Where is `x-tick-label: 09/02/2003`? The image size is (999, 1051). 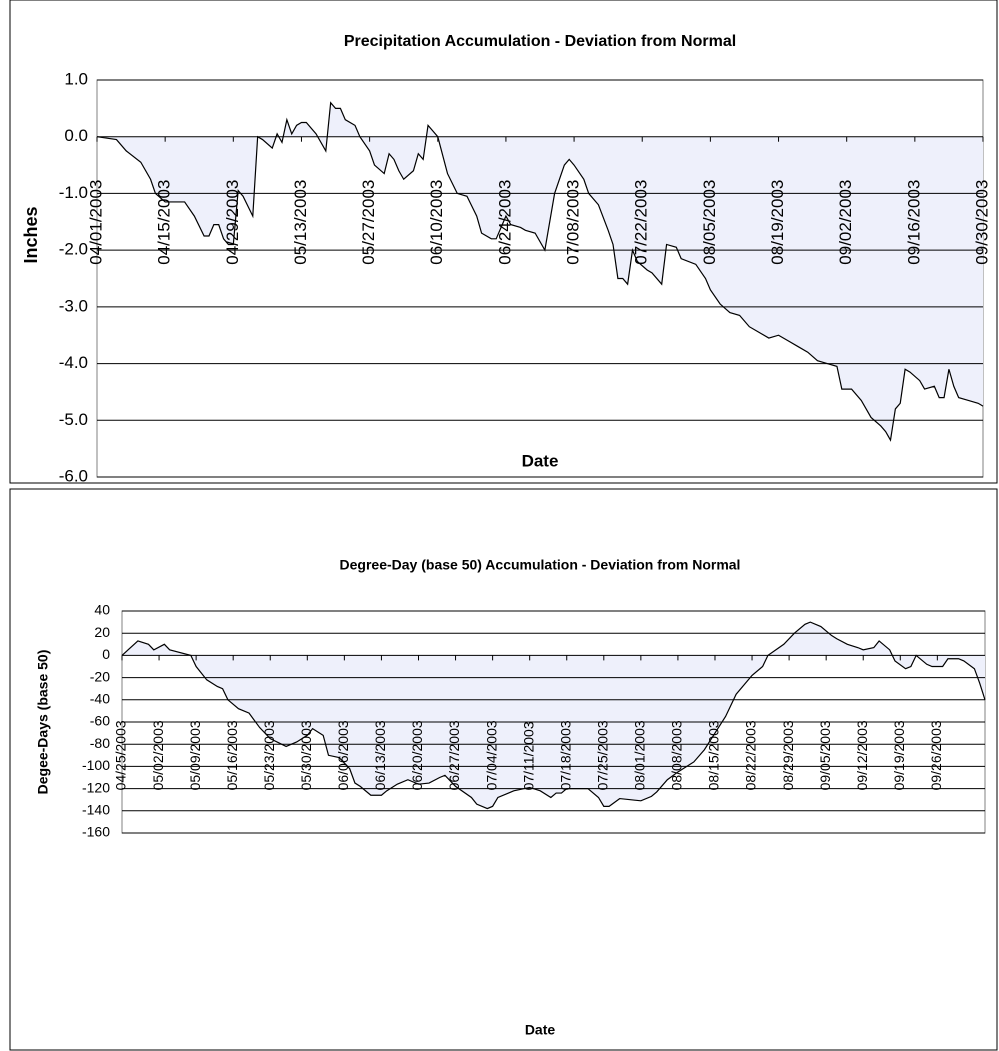
x-tick-label: 09/02/2003 is located at coordinates (845, 222).